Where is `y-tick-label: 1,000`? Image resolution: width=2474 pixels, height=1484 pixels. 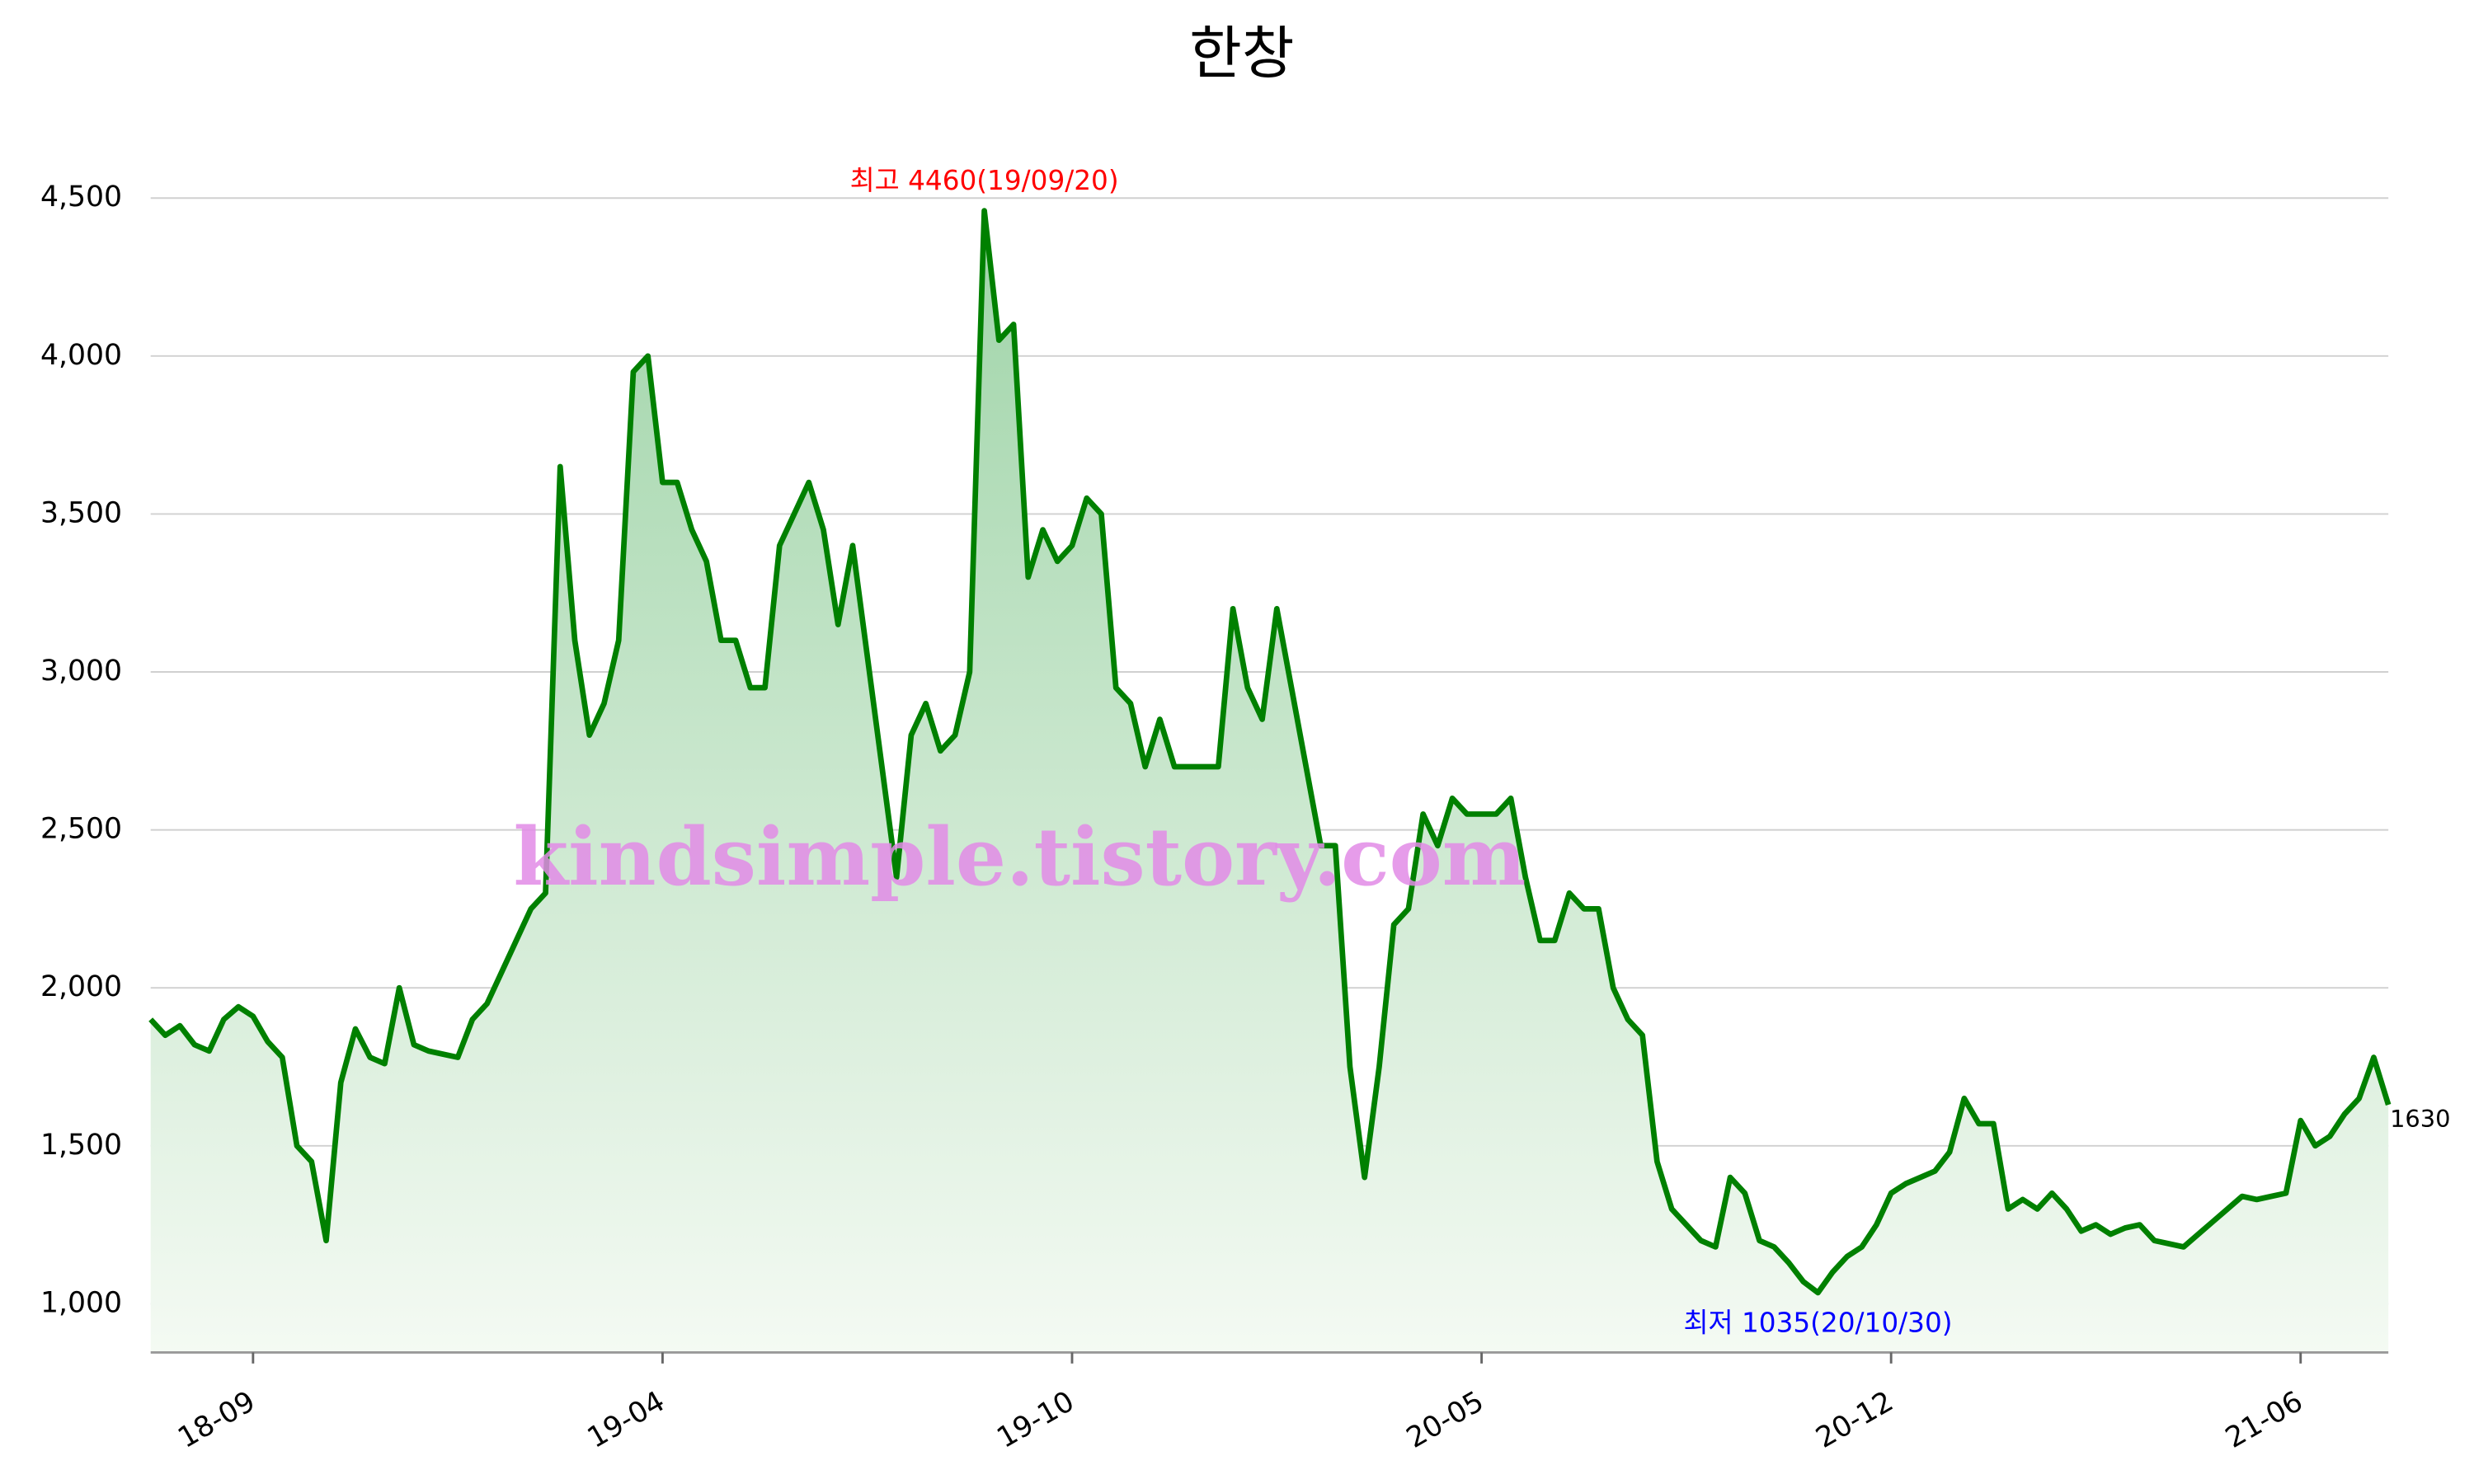
y-tick-label: 1,000 is located at coordinates (81, 1302).